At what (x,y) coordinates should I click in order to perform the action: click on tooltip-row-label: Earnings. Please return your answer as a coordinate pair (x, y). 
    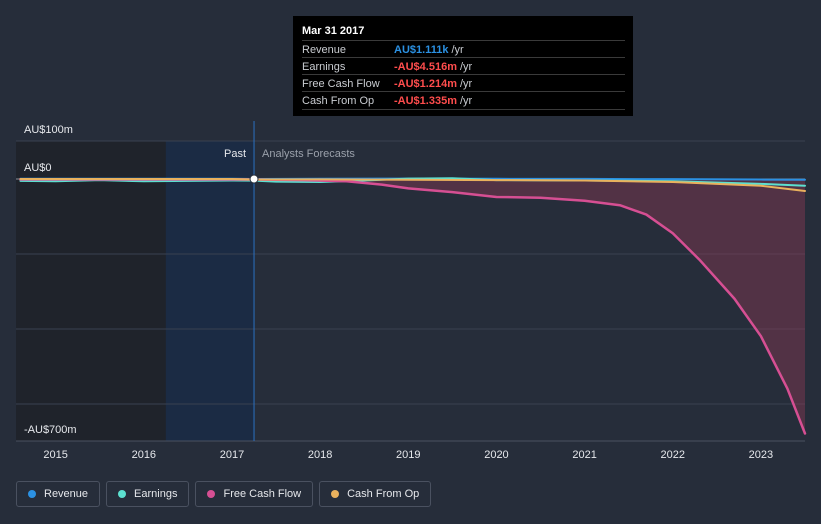
    Looking at the image, I should click on (324, 67).